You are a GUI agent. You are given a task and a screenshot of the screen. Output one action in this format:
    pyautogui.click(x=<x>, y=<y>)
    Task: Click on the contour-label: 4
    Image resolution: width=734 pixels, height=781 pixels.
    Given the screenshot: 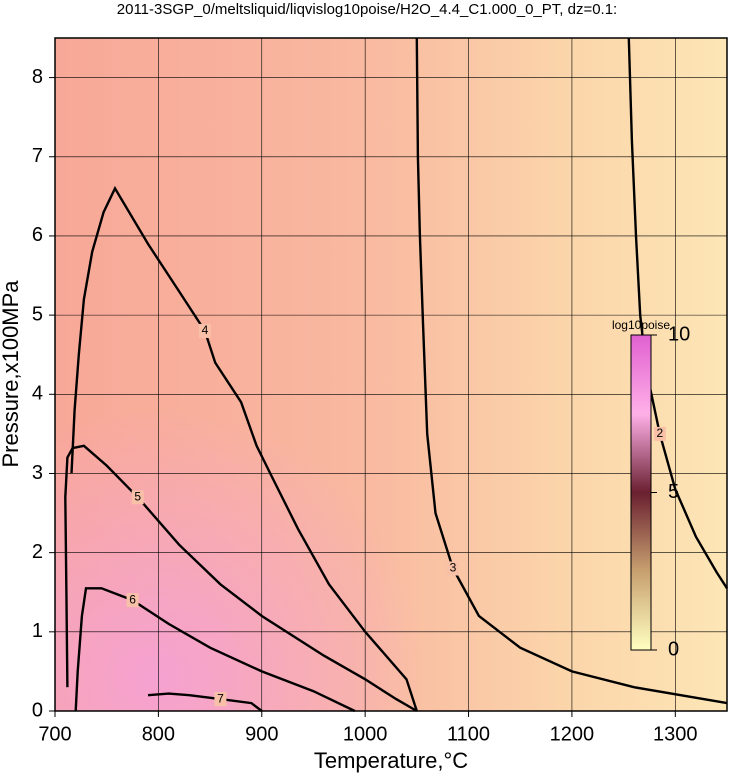 What is the action you would take?
    pyautogui.click(x=205, y=330)
    